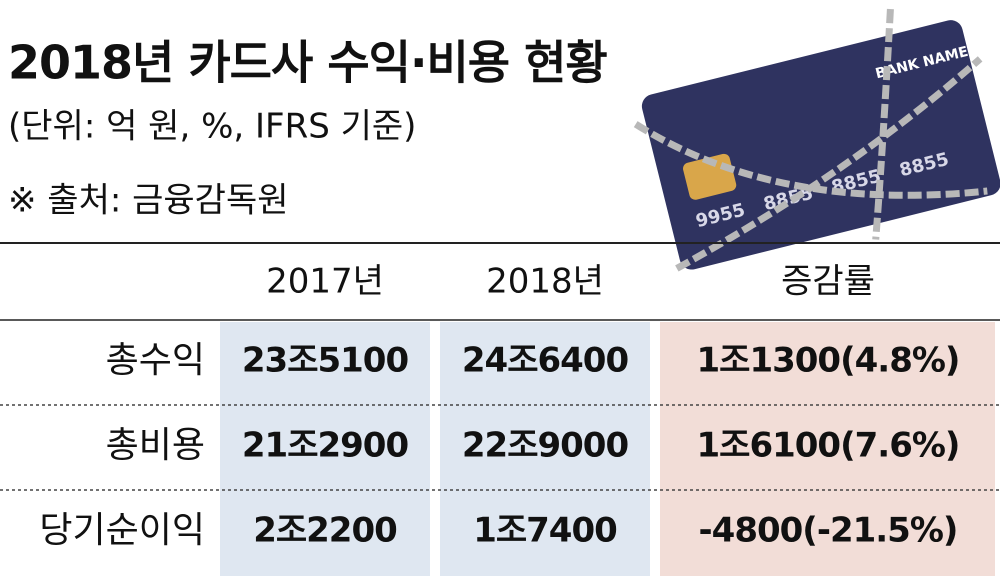 The width and height of the screenshot is (1000, 581). I want to click on title: 2018년 카드사 수익·비용 현황, so click(307, 63).